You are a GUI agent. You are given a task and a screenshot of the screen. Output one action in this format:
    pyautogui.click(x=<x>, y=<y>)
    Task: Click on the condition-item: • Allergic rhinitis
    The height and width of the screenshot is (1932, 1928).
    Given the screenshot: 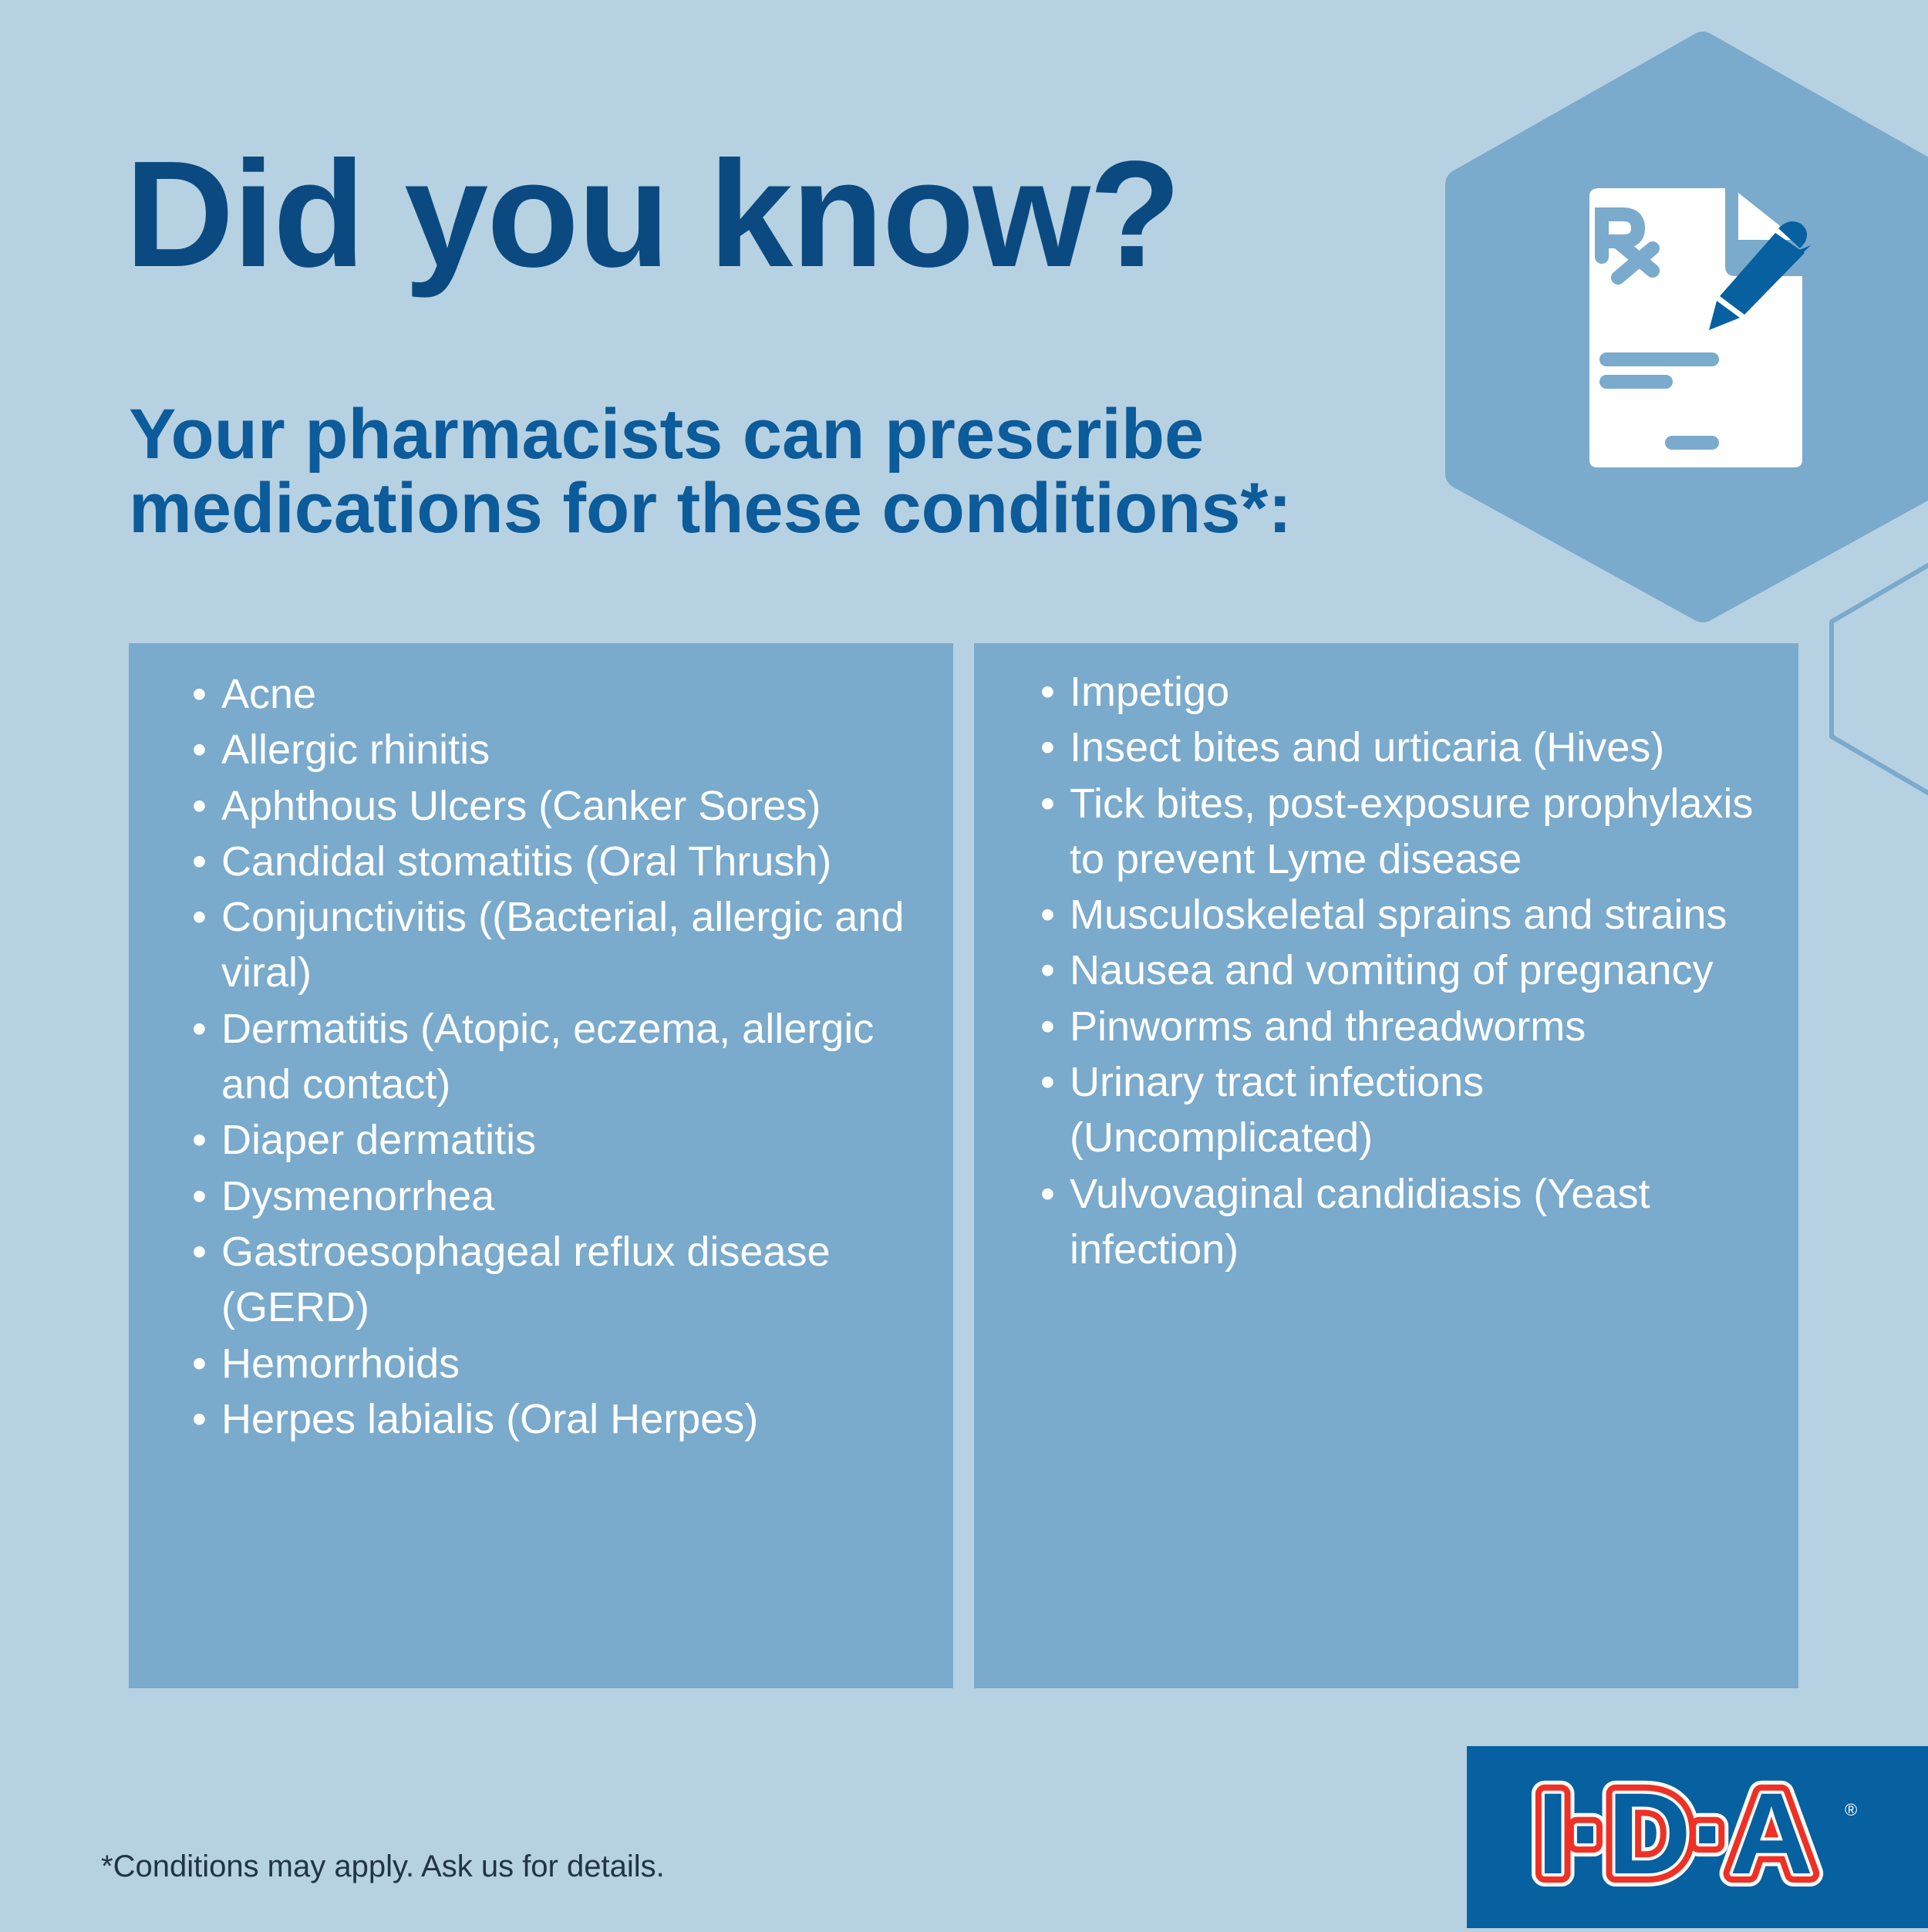 What is the action you would take?
    pyautogui.click(x=570, y=749)
    